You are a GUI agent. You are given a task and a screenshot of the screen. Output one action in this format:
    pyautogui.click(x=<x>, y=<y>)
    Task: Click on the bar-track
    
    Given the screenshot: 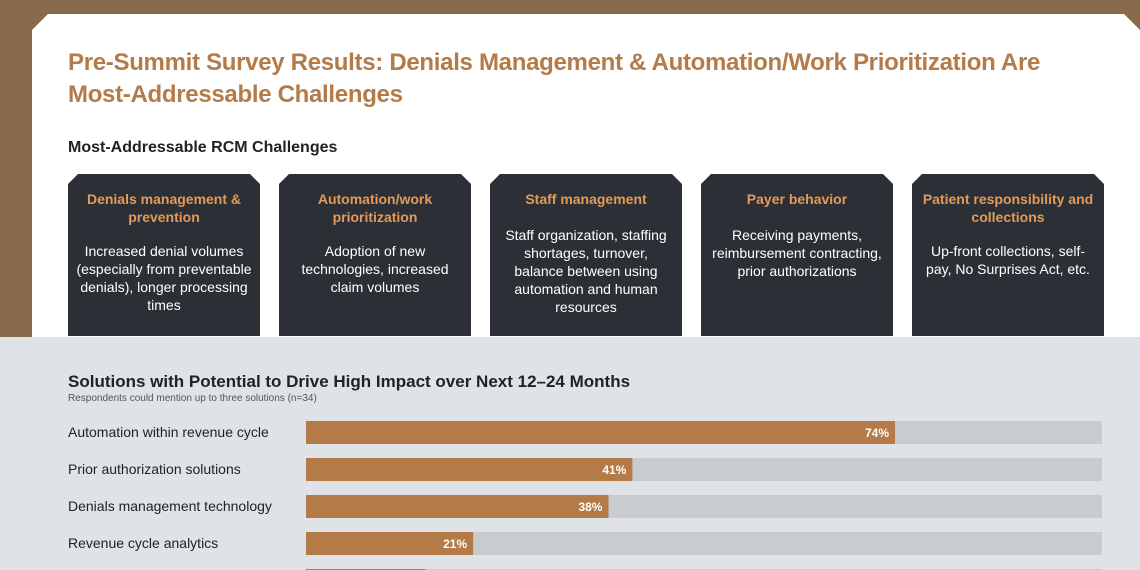 What is the action you would take?
    pyautogui.click(x=704, y=543)
    